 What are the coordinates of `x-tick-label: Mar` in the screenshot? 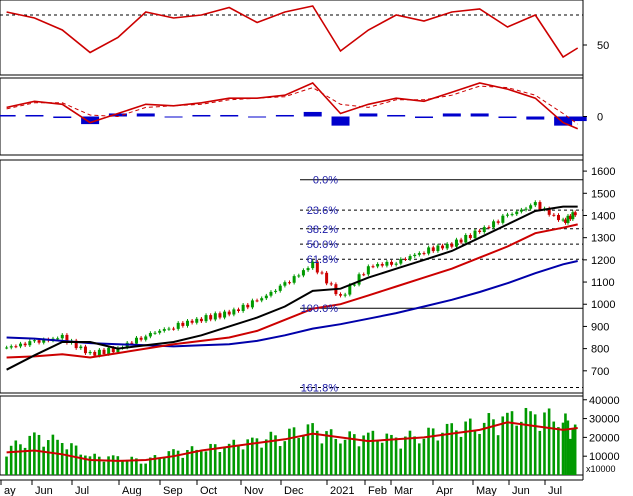 It's located at (403, 490).